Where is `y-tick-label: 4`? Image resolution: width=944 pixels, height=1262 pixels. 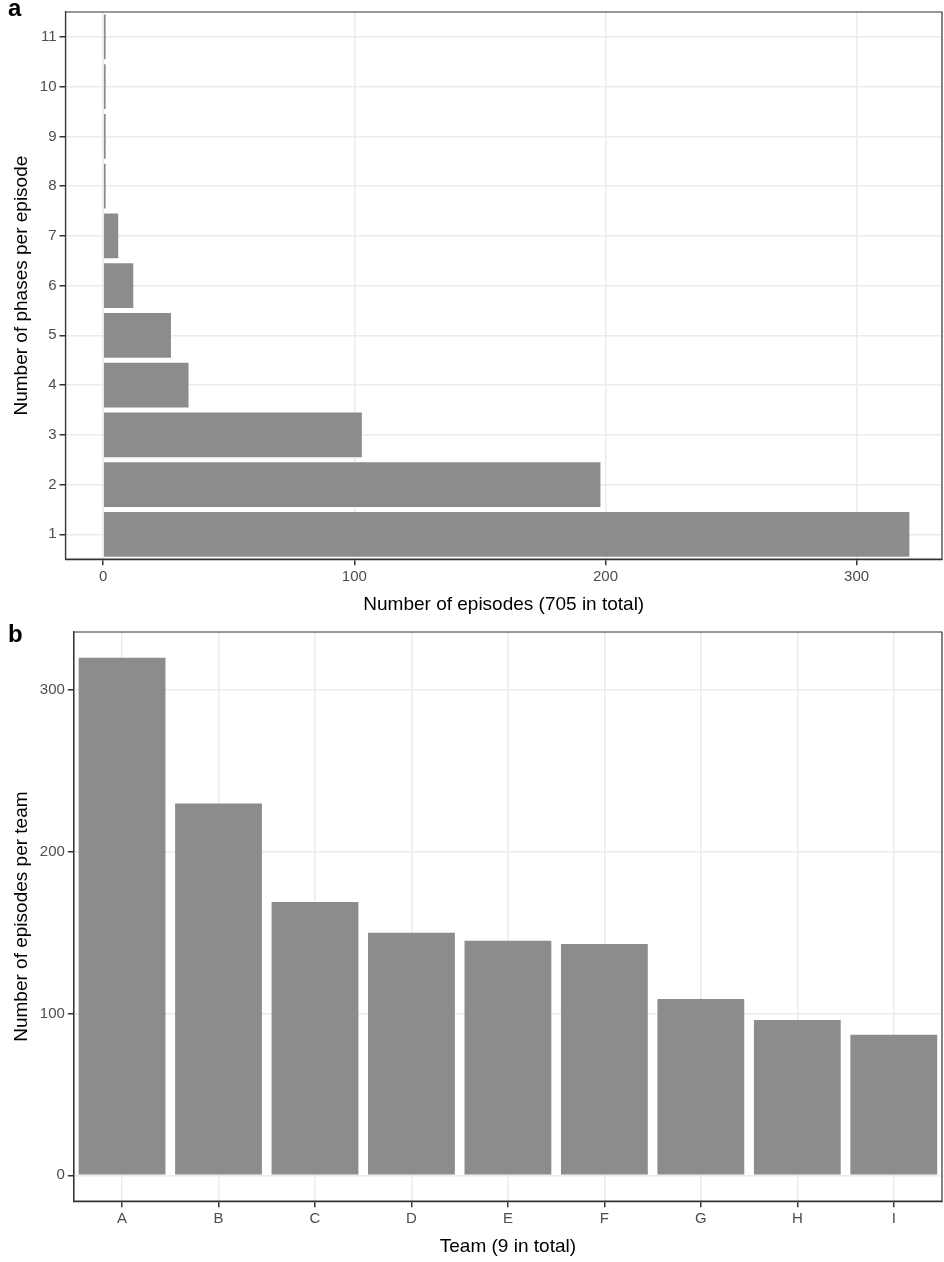
y-tick-label: 4 is located at coordinates (52, 384).